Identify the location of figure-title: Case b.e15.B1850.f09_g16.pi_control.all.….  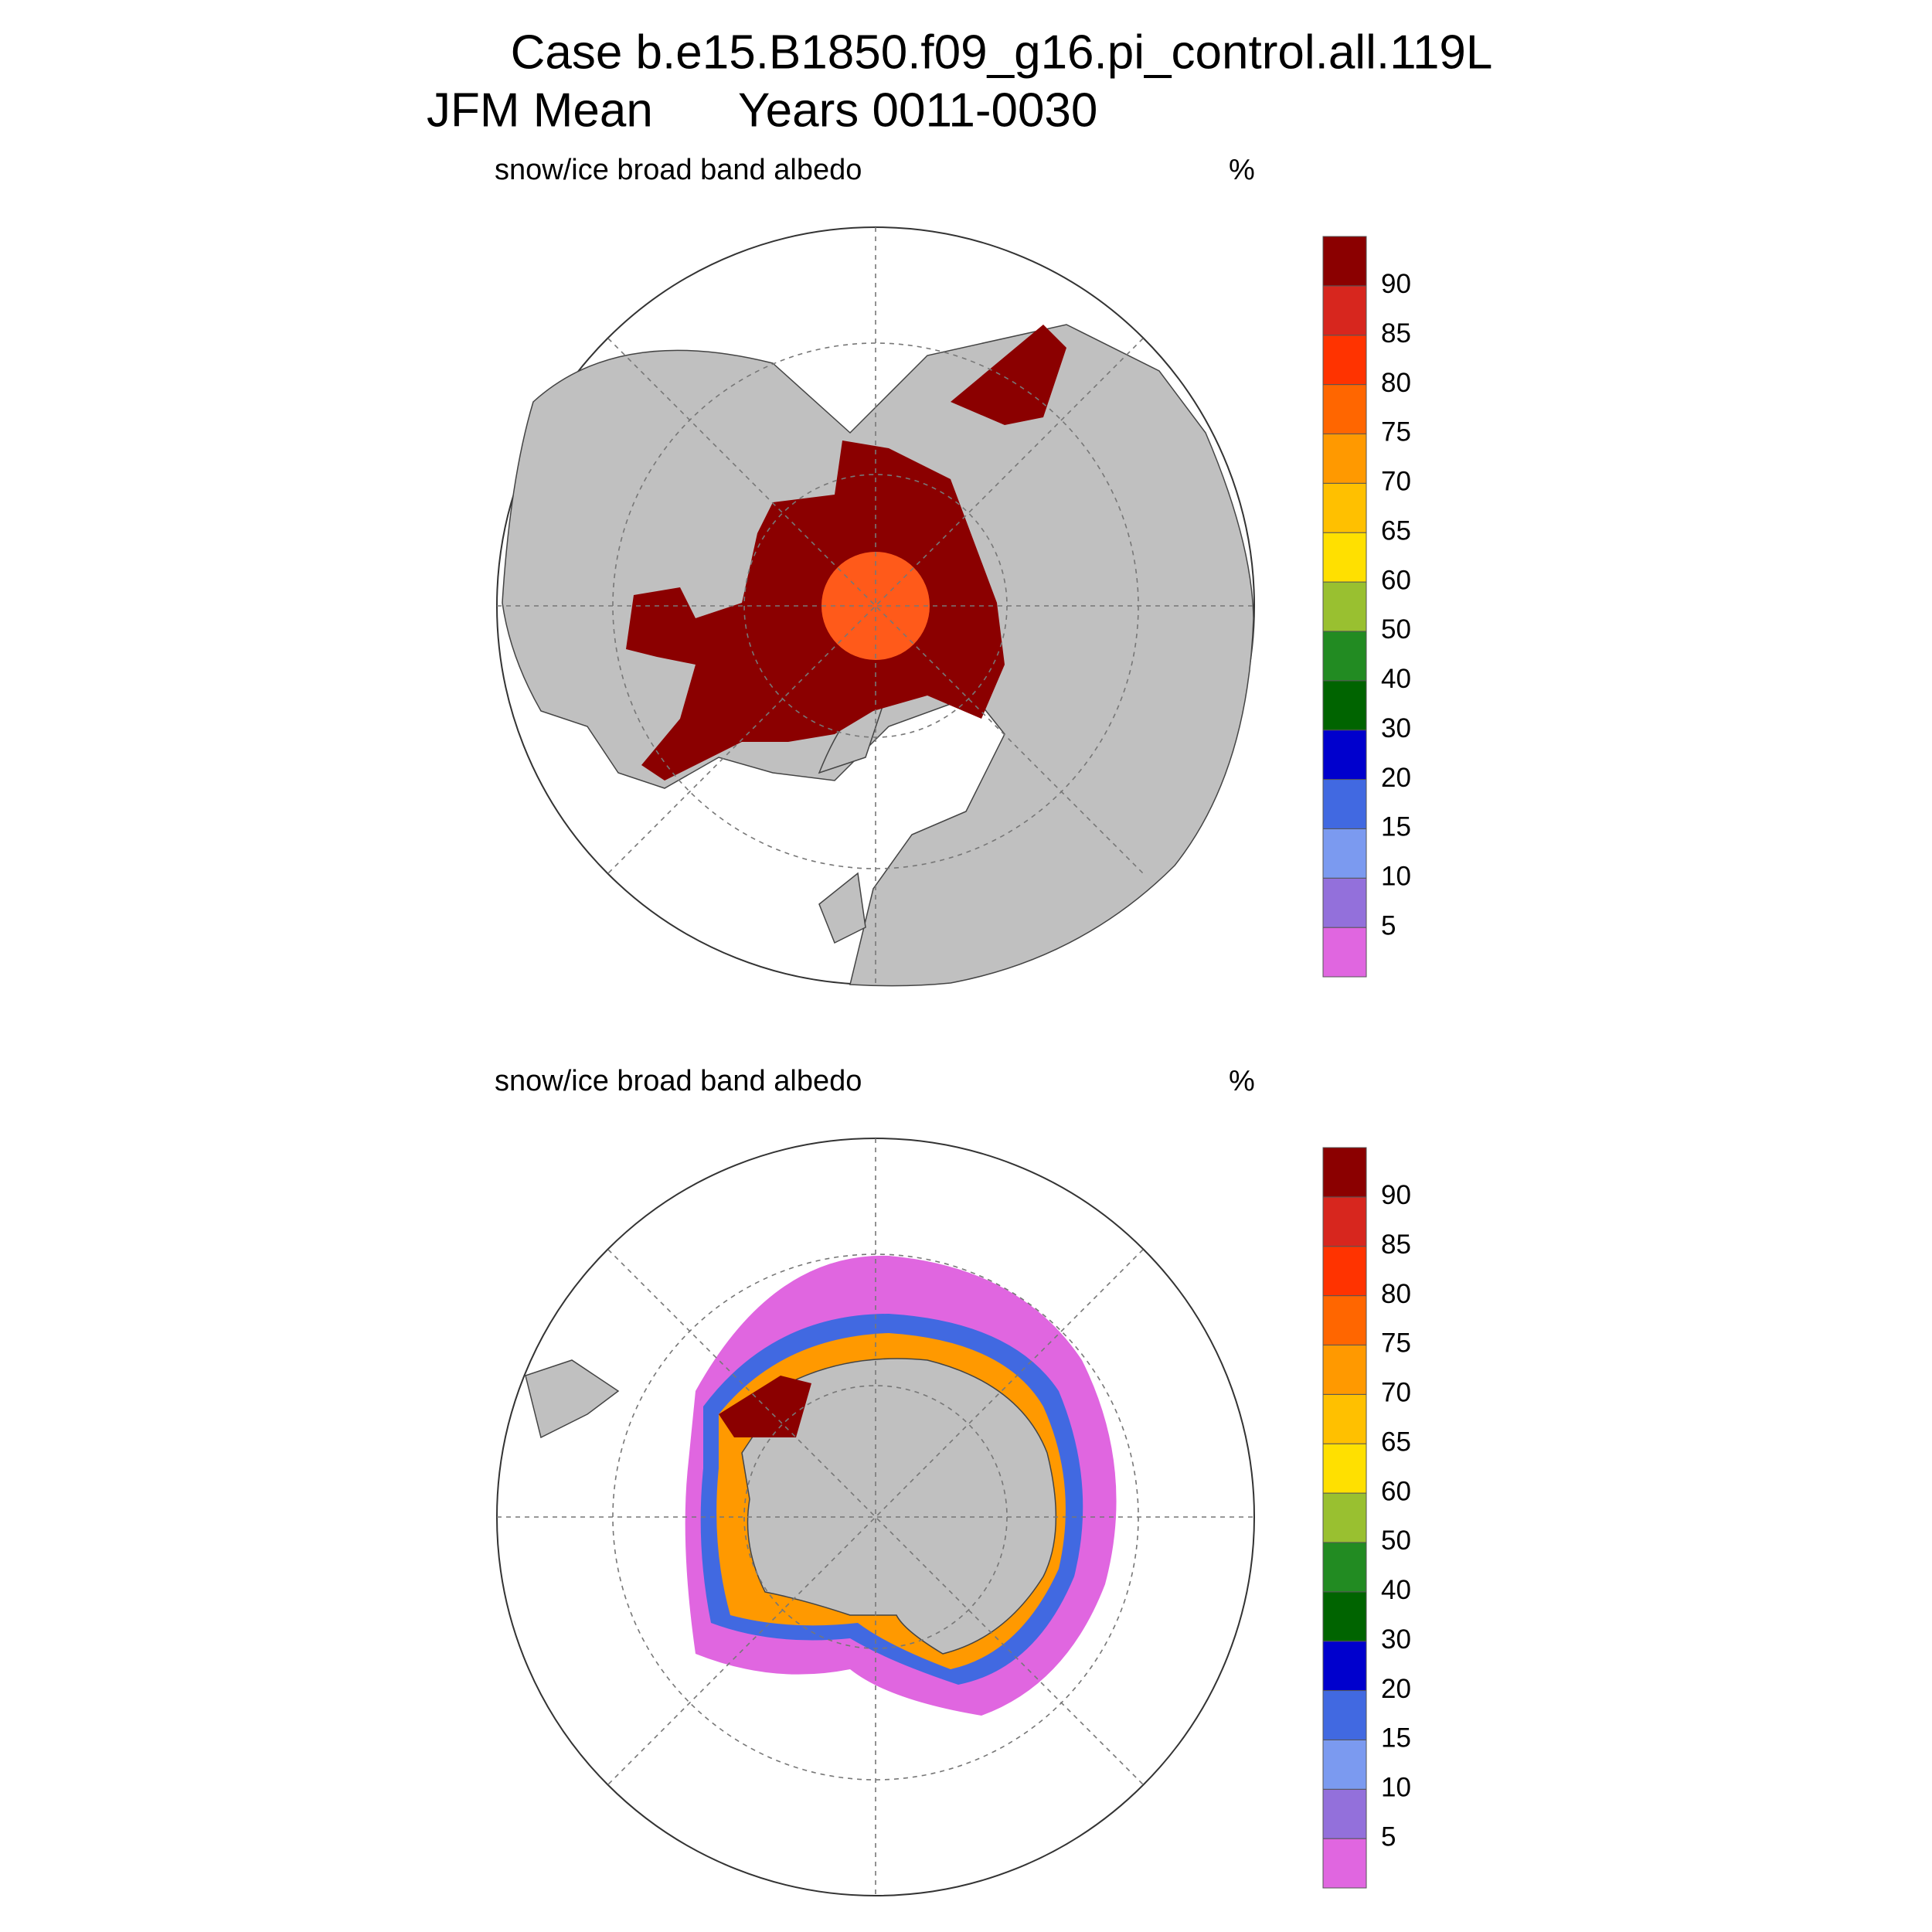
(1002, 53).